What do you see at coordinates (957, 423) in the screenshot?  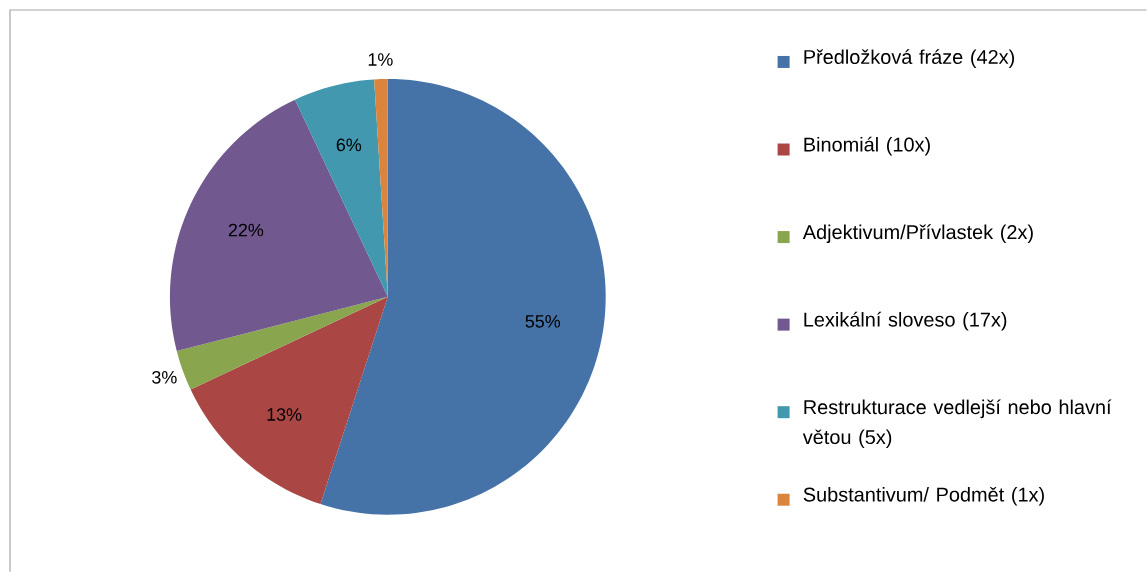 I see `legend-label: Restrukturace vedlejší nebo hlavní větou (5x)` at bounding box center [957, 423].